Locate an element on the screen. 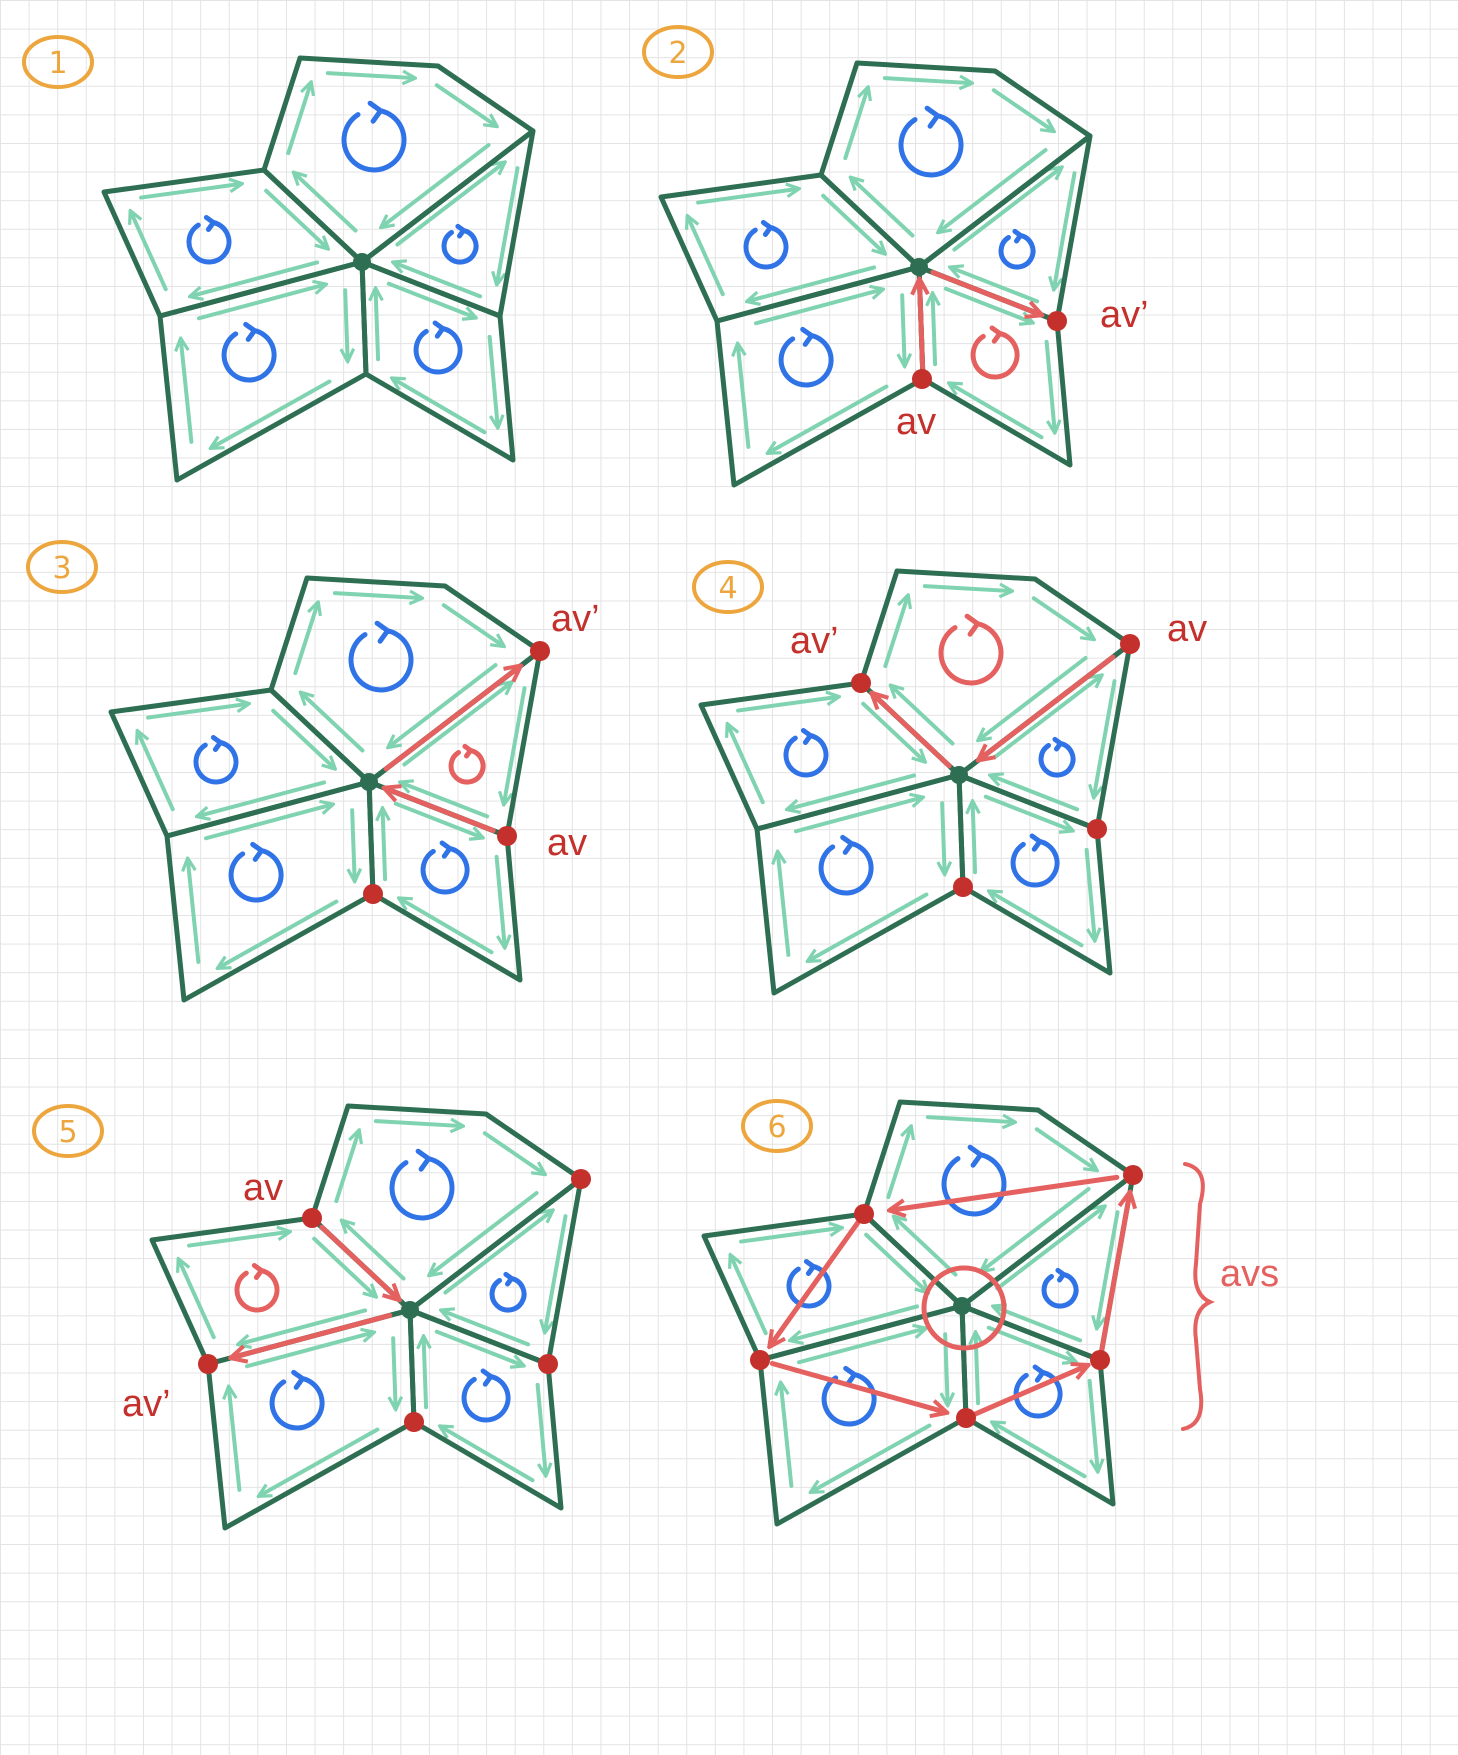  panel-4: 4 is located at coordinates (916, 778).